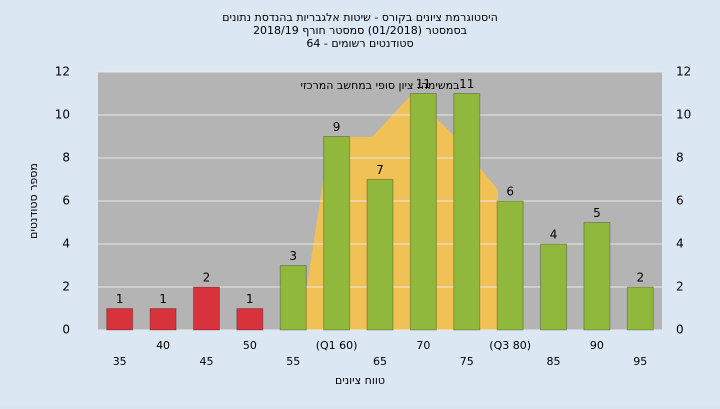  What do you see at coordinates (467, 361) in the screenshot?
I see `x-tick-label: 75` at bounding box center [467, 361].